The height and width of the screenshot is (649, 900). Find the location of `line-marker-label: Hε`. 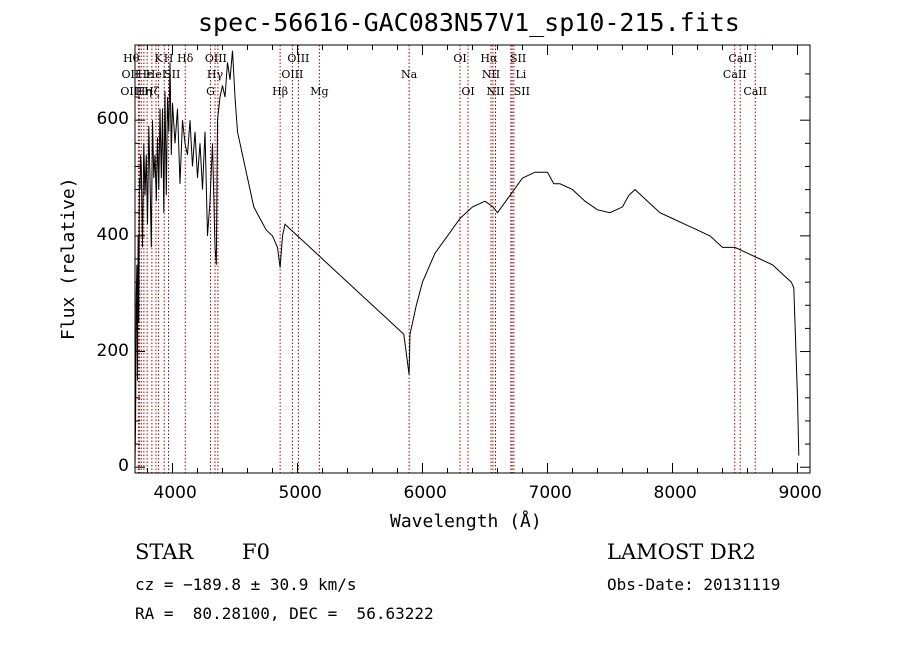

line-marker-label: Hε is located at coordinates (145, 74).